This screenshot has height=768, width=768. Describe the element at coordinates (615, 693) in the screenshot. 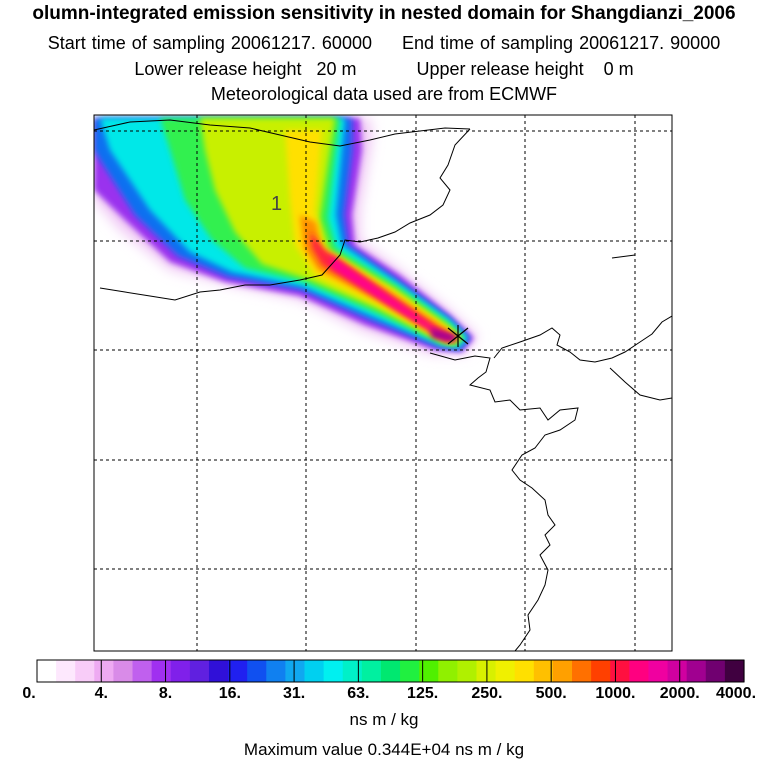

I see `colorbar-tick-label: 1000.` at that location.